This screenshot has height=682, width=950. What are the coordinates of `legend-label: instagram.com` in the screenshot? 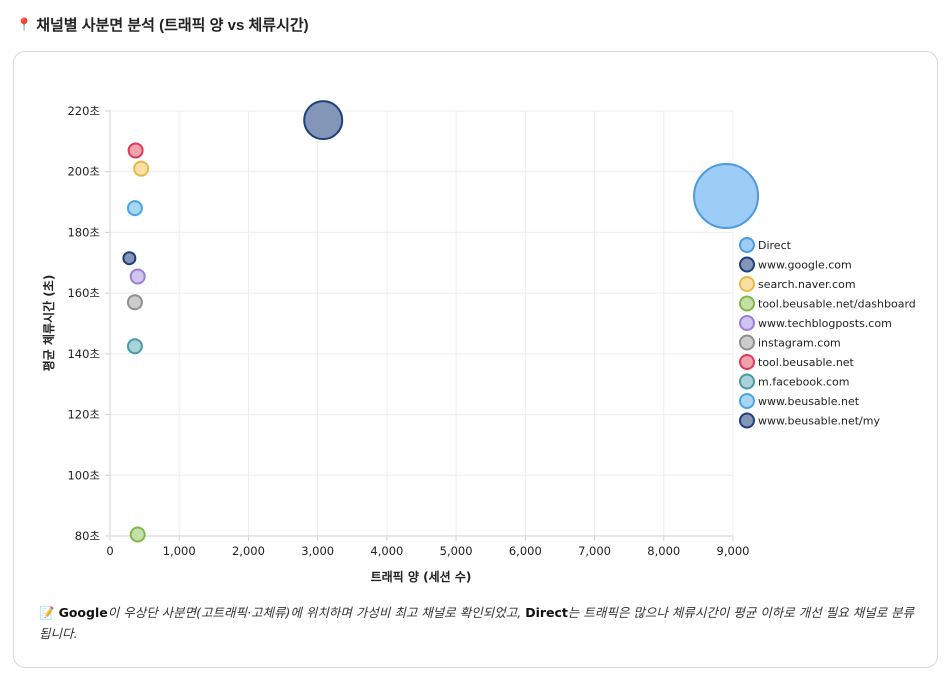 It's located at (799, 343).